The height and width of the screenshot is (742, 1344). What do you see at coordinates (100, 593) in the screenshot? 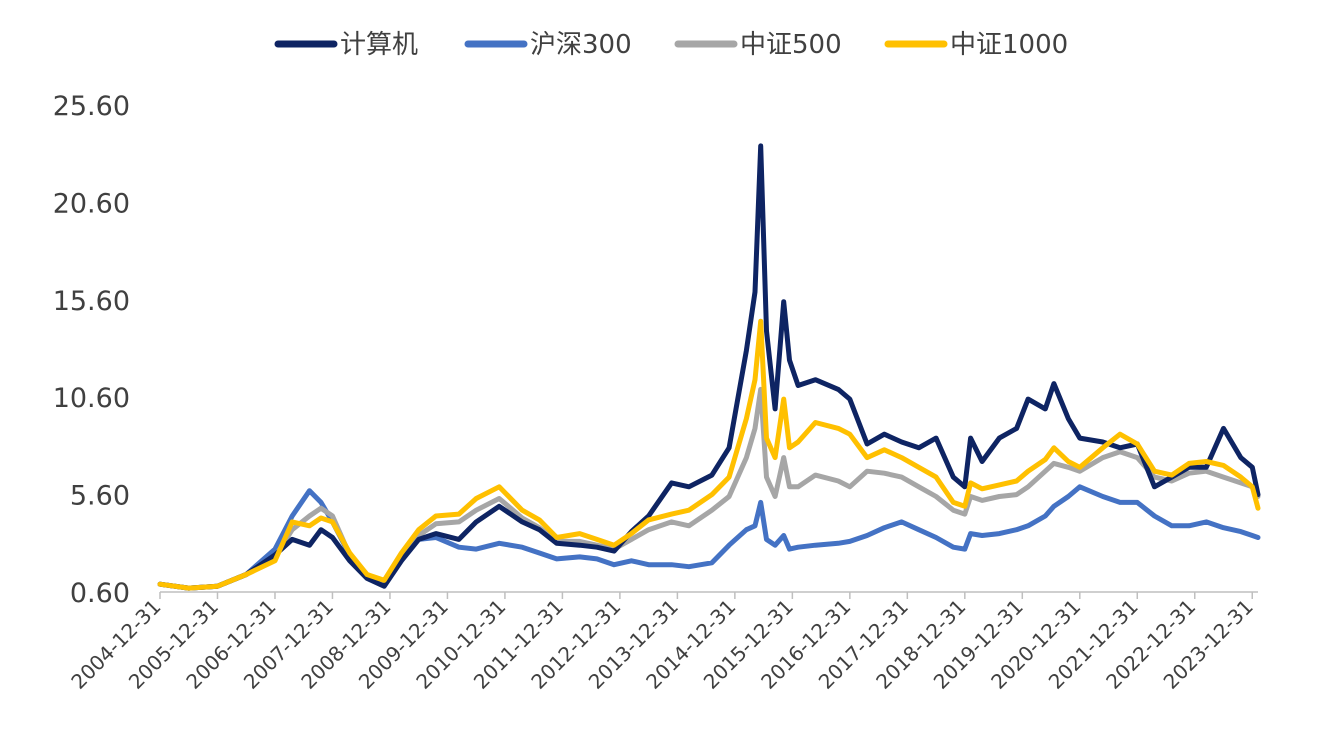
I see `y-tick-label: 0.60` at bounding box center [100, 593].